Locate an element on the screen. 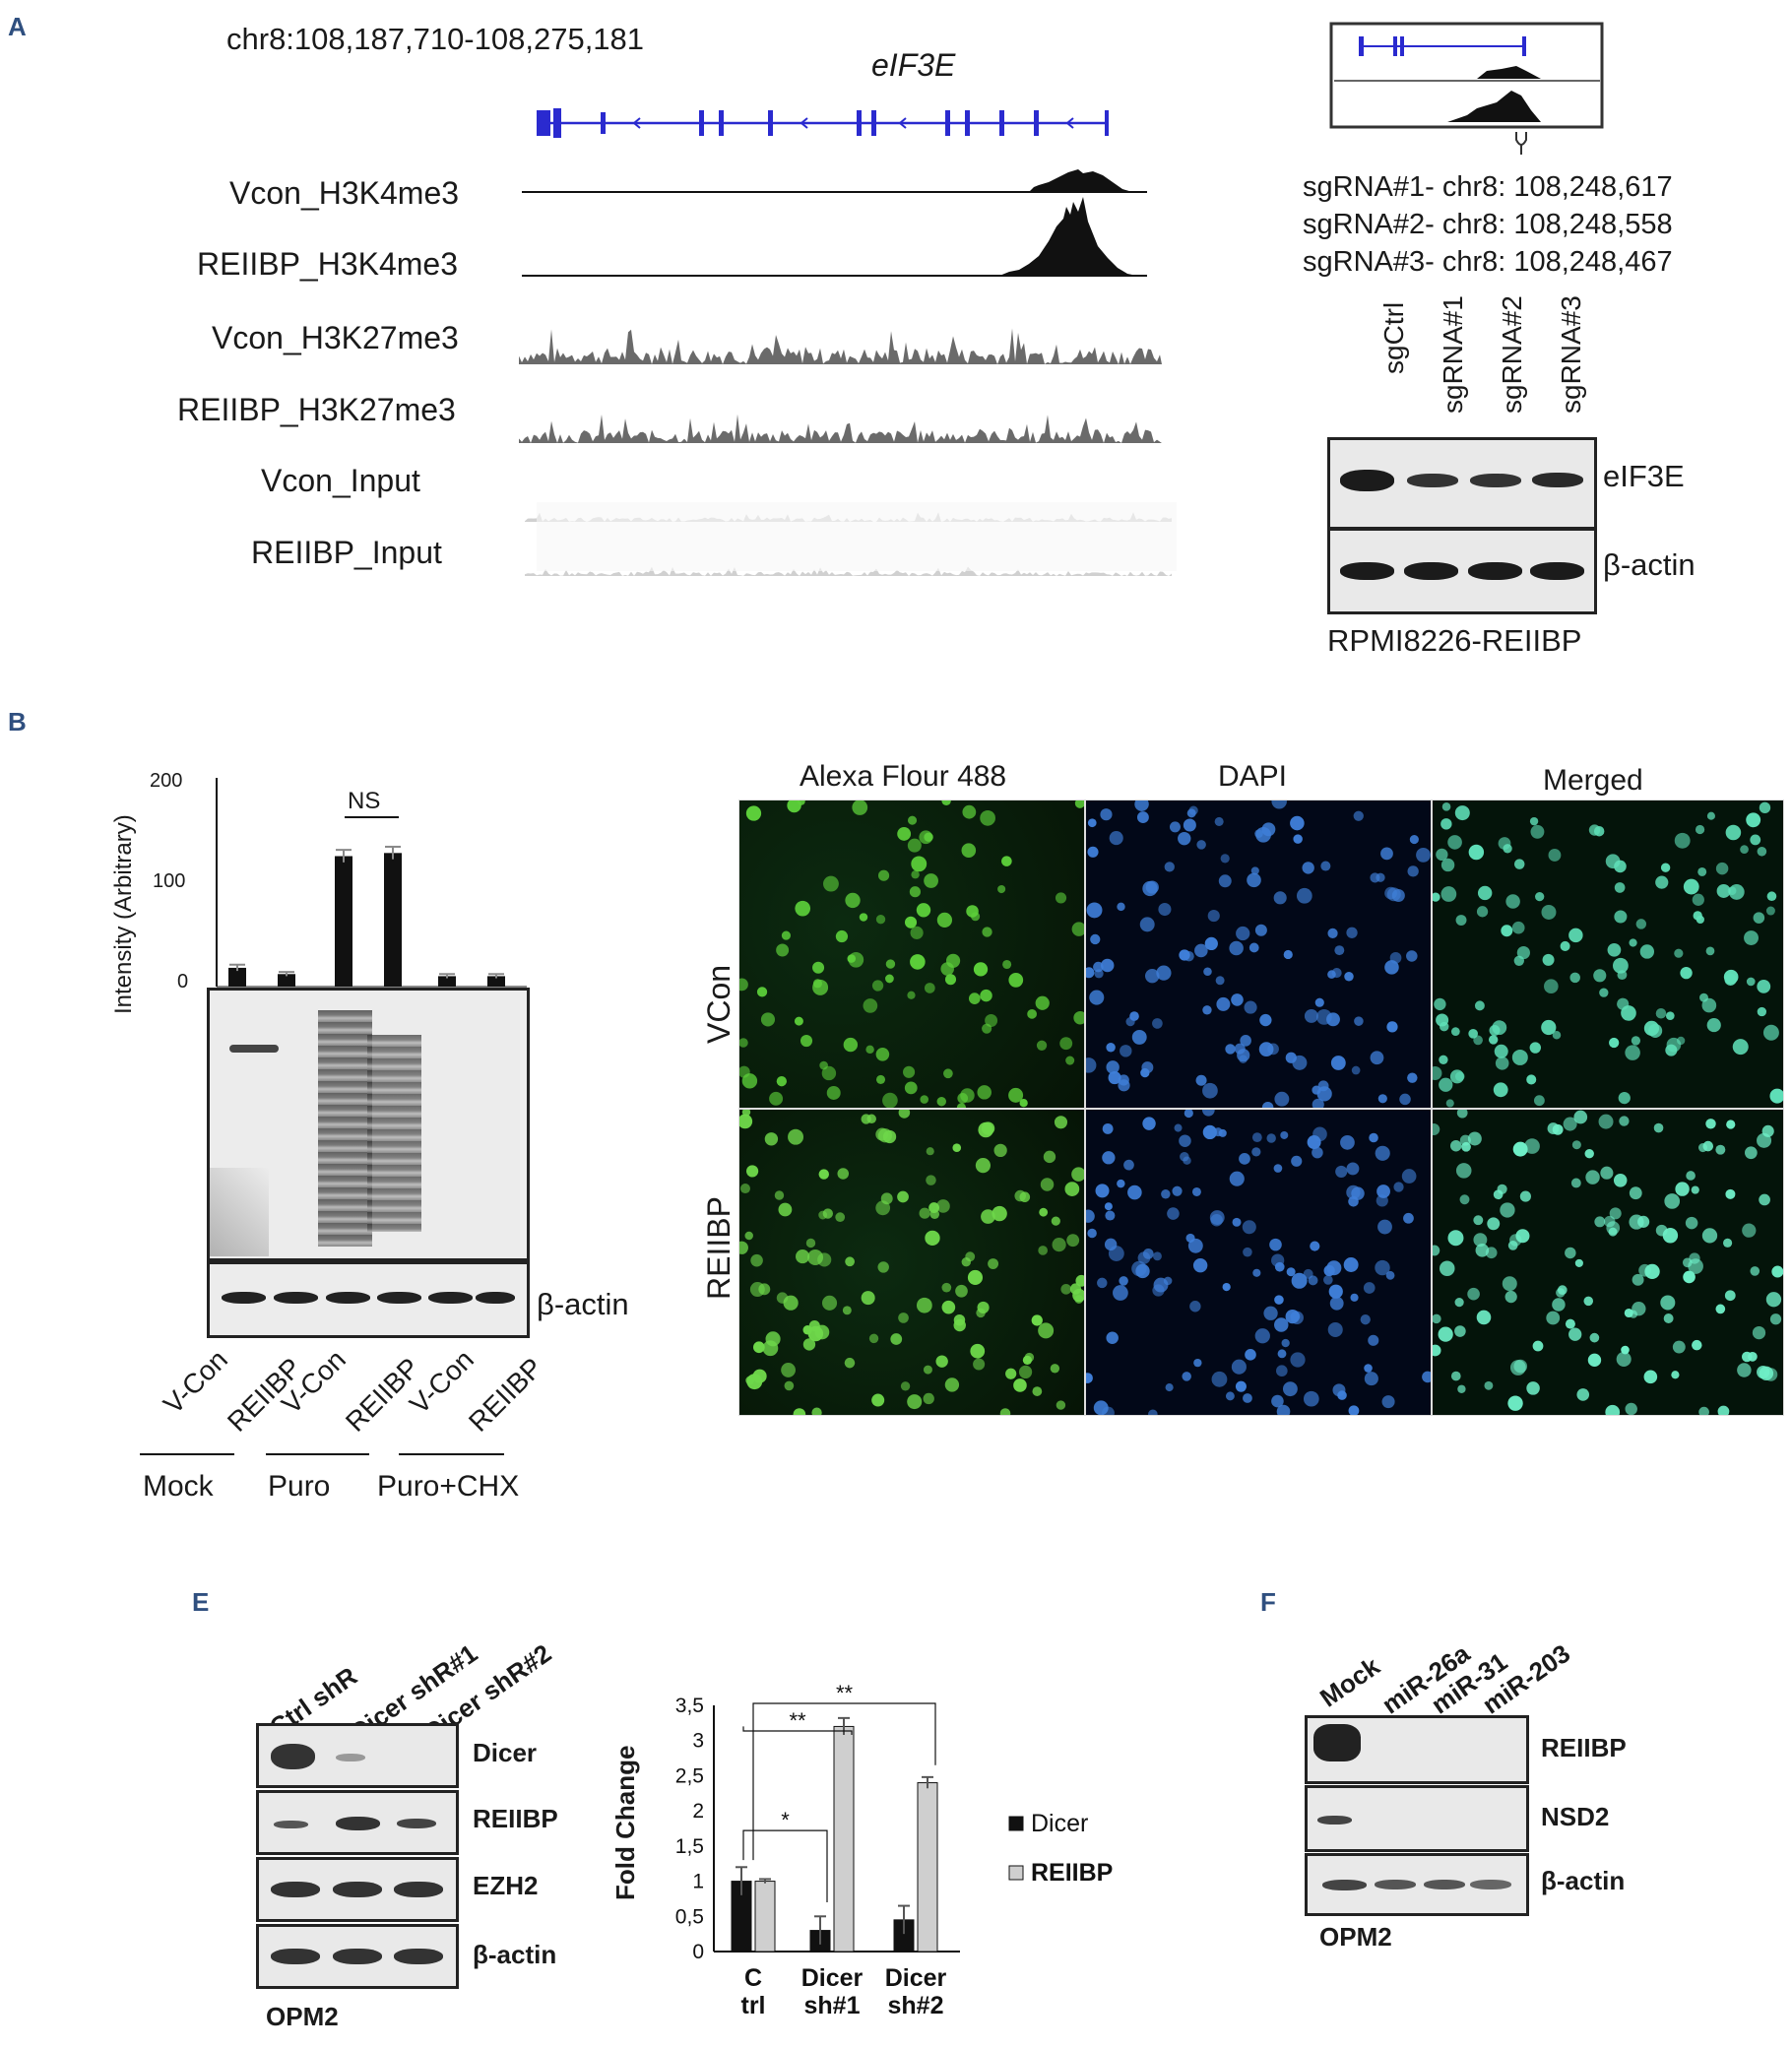 The image size is (1792, 2049). e-legend-label-2: REIIBP is located at coordinates (1072, 1873).